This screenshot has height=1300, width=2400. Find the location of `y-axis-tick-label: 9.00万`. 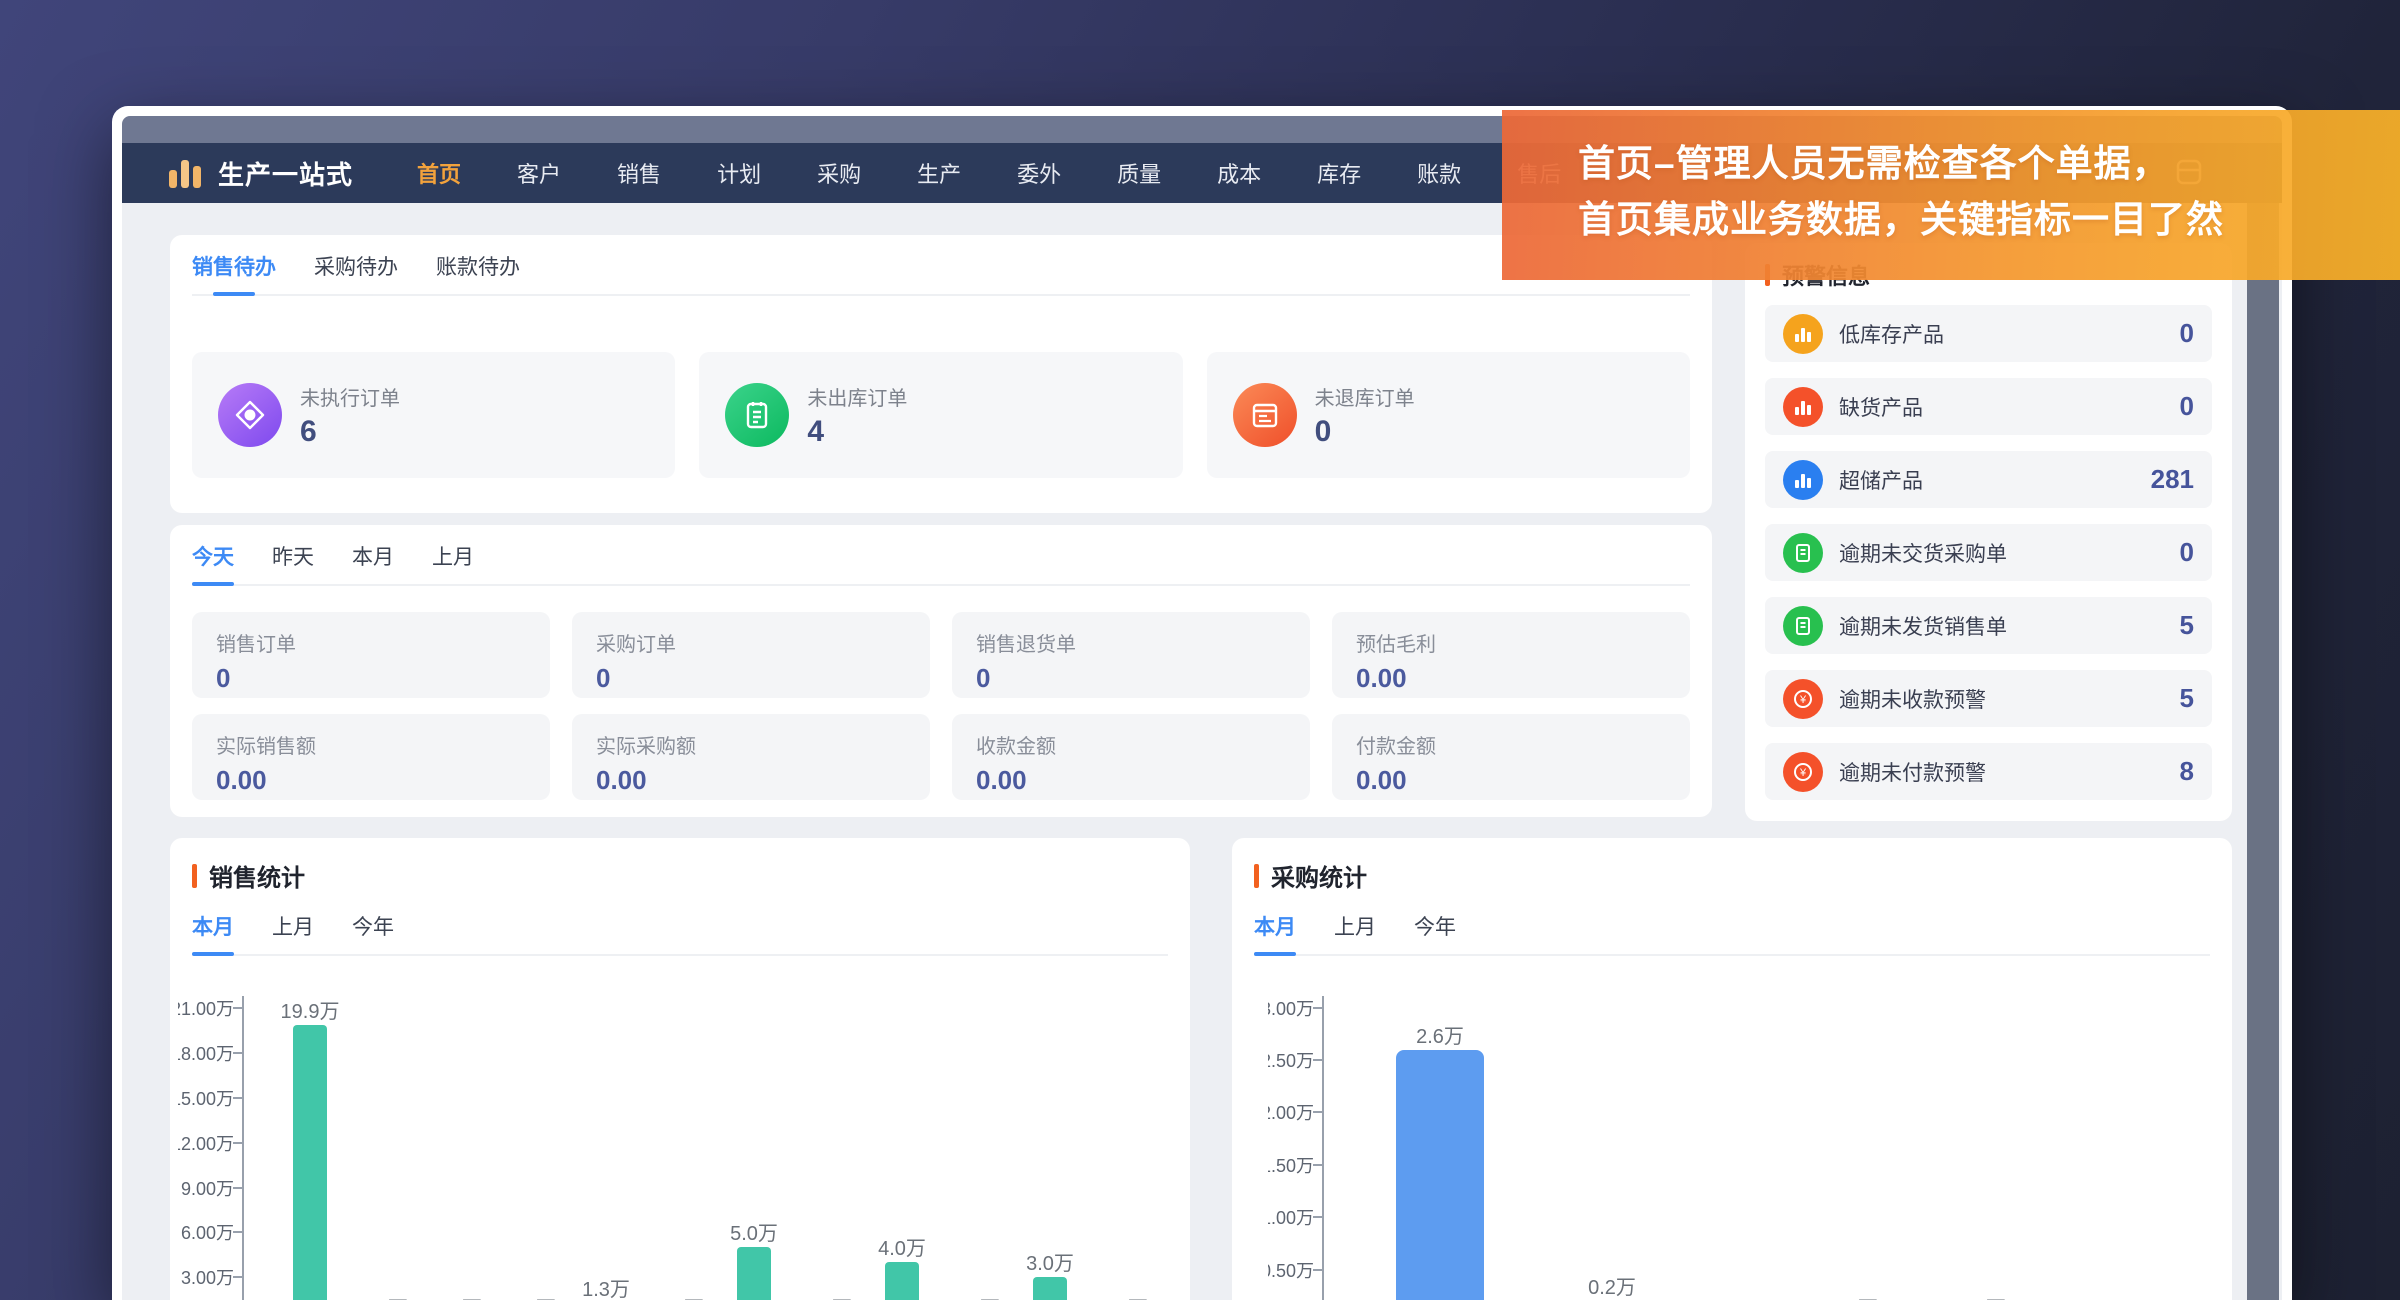

y-axis-tick-label: 9.00万 is located at coordinates (207, 1188).